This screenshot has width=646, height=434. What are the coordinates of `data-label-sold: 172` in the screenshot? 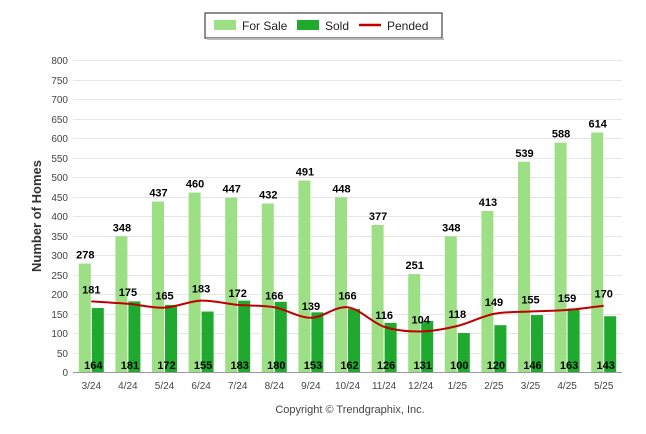 It's located at (166, 366).